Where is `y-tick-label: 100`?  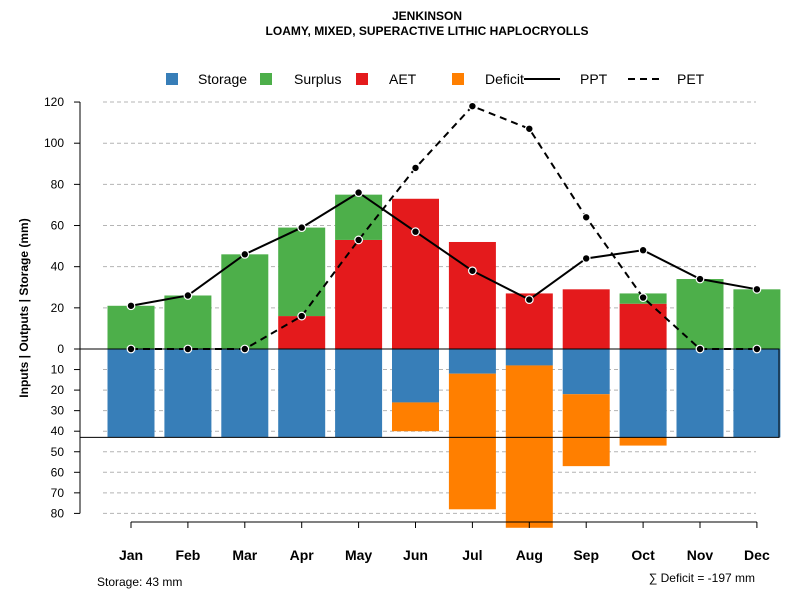 y-tick-label: 100 is located at coordinates (54, 143).